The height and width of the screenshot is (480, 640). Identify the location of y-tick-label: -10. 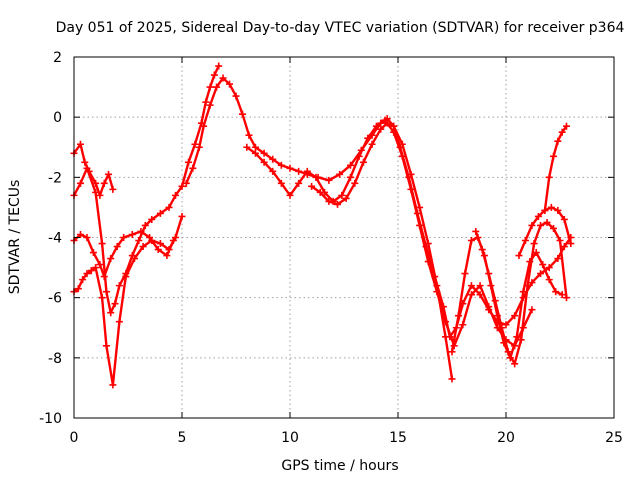
(50, 419).